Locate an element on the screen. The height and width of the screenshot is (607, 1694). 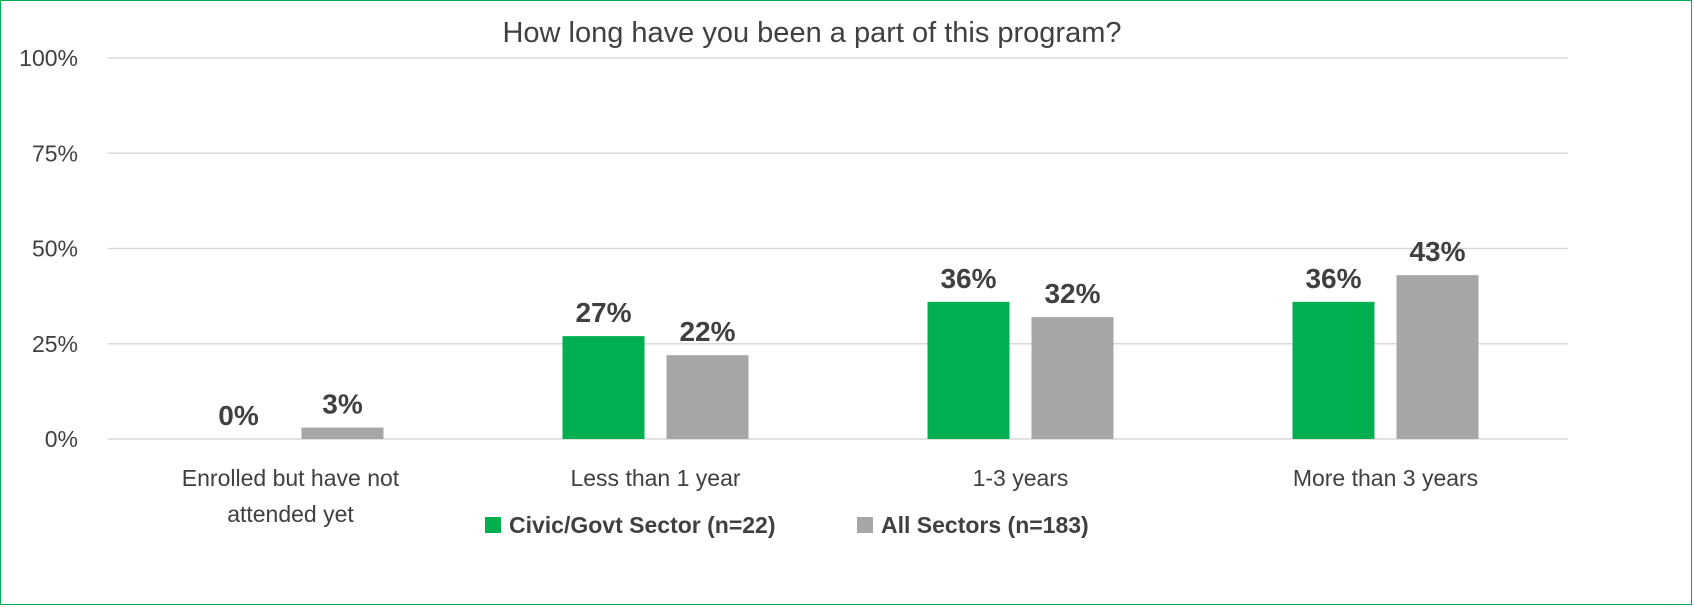
legend-label: All Sectors (n=183) is located at coordinates (985, 525).